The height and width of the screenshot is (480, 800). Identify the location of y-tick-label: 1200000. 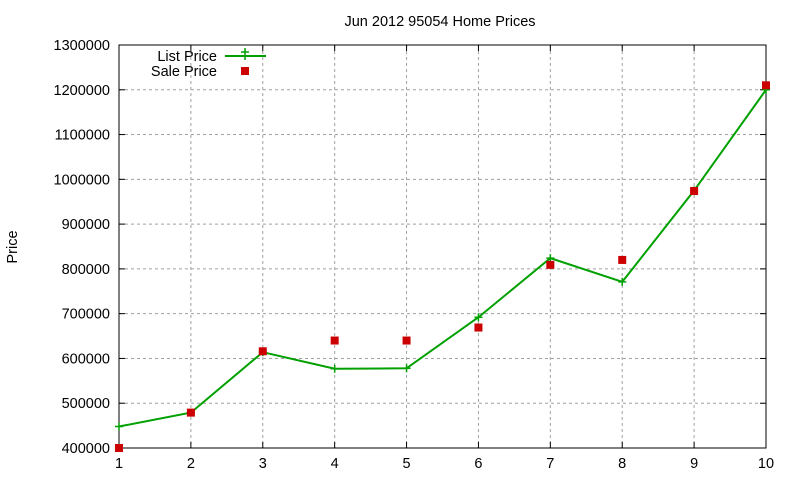
(82, 91).